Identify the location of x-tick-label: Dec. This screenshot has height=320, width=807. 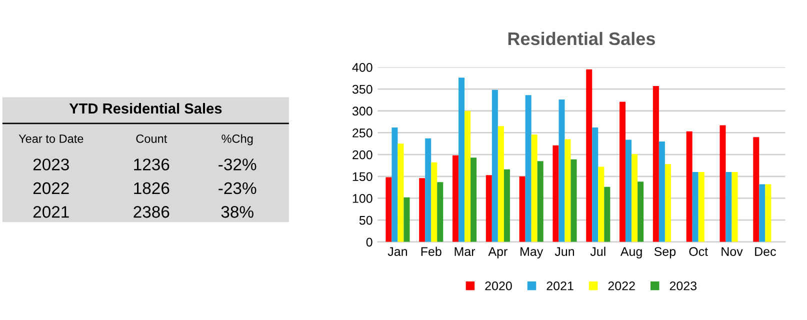
(765, 251).